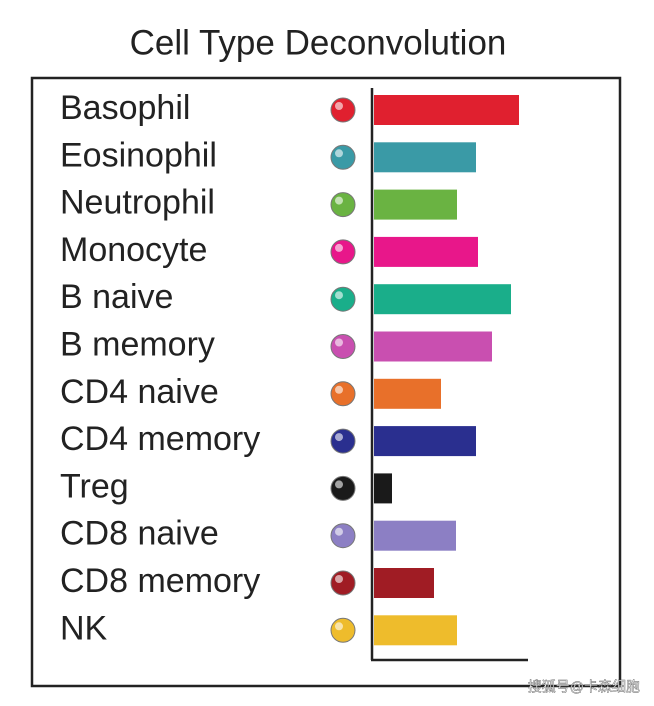 This screenshot has height=706, width=654. I want to click on category-label: Eosinophil, so click(138, 155).